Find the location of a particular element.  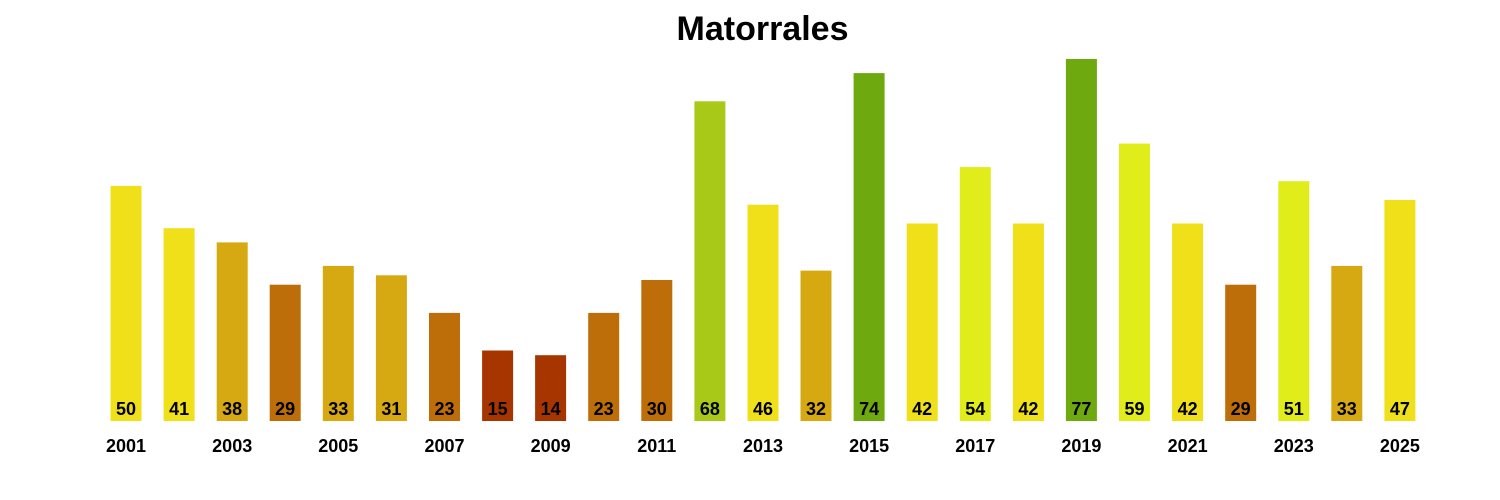

x-tick-label-2009: 2009 is located at coordinates (551, 446).